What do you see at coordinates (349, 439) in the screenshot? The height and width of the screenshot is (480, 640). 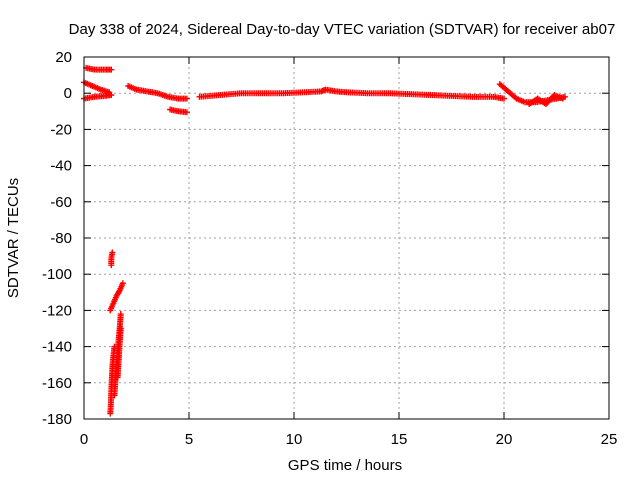 I see `x-tick-labels: 0 5 10 15 20 25` at bounding box center [349, 439].